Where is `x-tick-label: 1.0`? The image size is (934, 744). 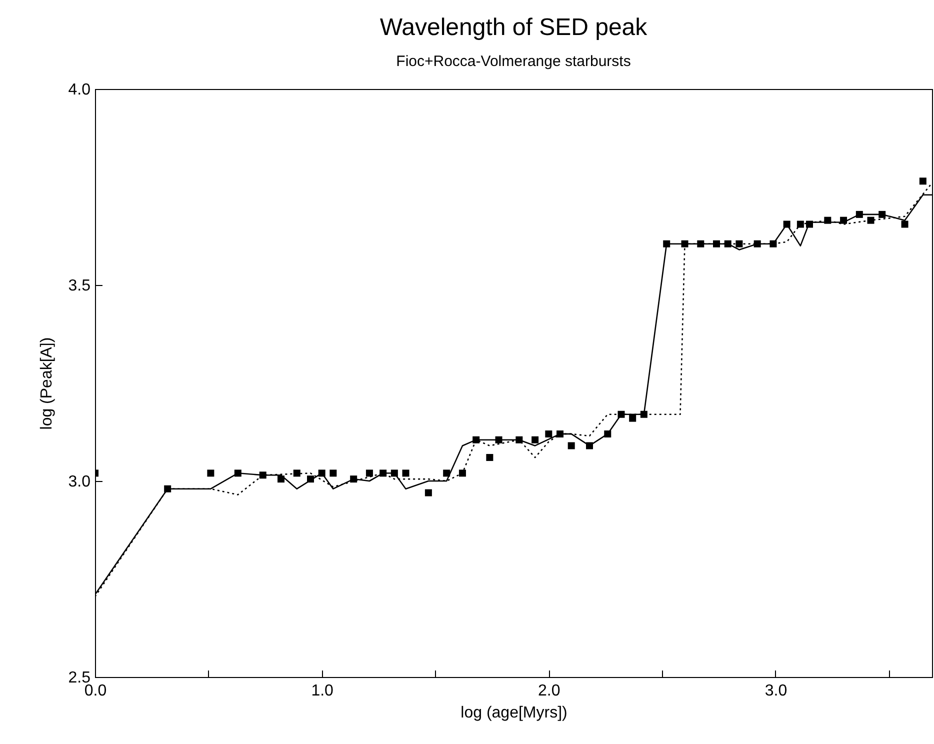 x-tick-label: 1.0 is located at coordinates (322, 691).